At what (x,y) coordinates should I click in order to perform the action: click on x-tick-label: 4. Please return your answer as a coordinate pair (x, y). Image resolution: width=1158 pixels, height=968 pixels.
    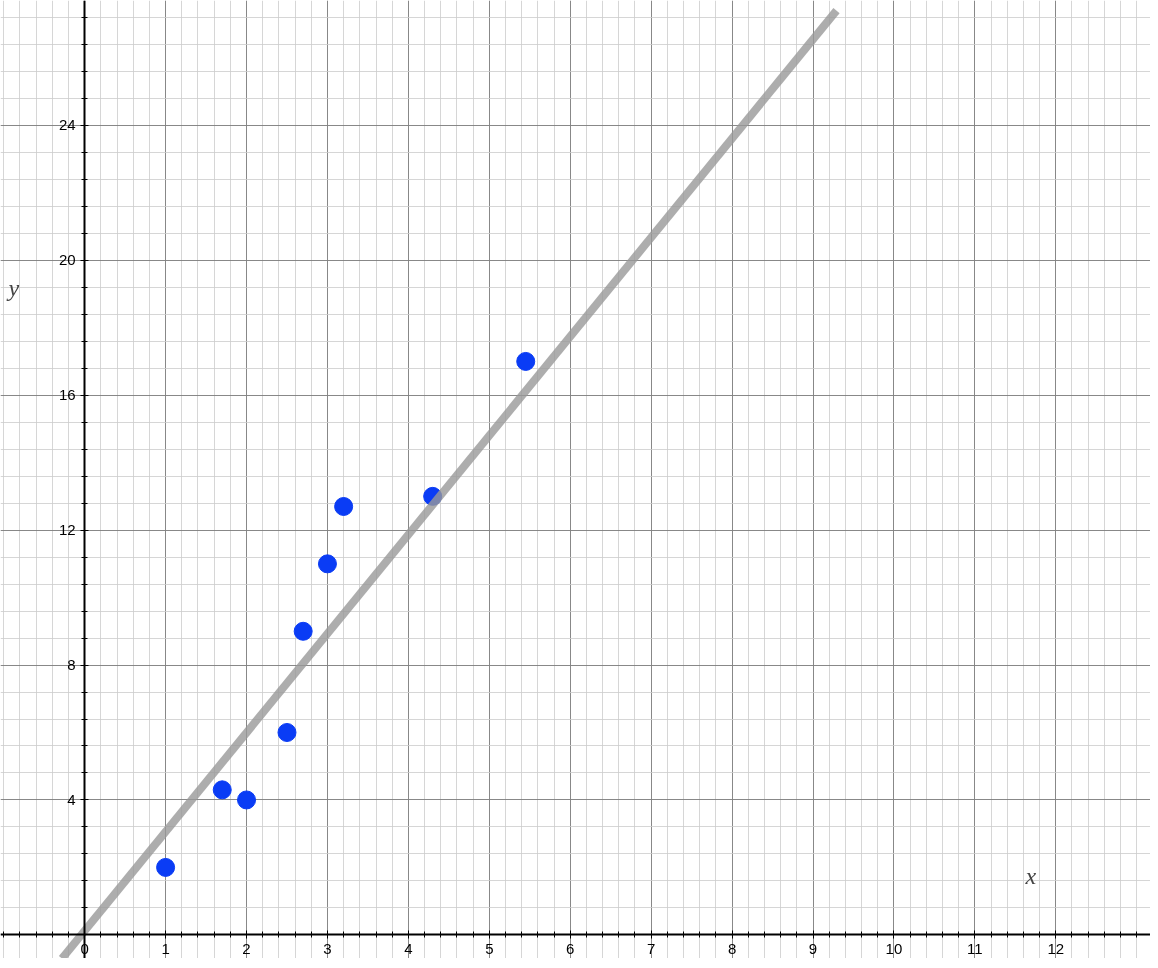
    Looking at the image, I should click on (408, 948).